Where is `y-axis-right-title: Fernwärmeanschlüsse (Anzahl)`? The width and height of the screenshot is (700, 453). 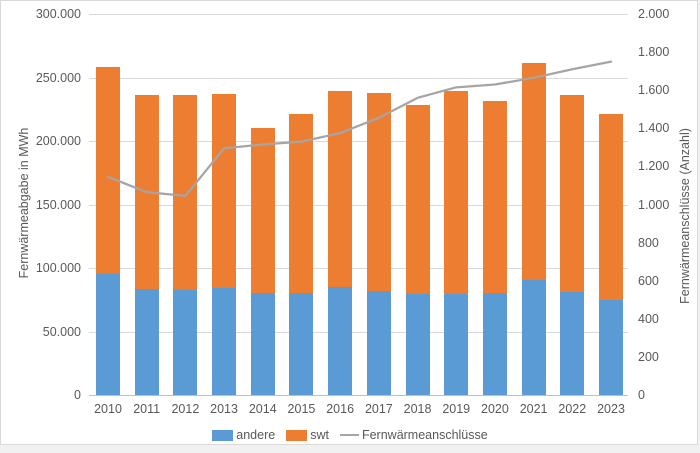 y-axis-right-title: Fernwärmeanschlüsse (Anzahl) is located at coordinates (685, 216).